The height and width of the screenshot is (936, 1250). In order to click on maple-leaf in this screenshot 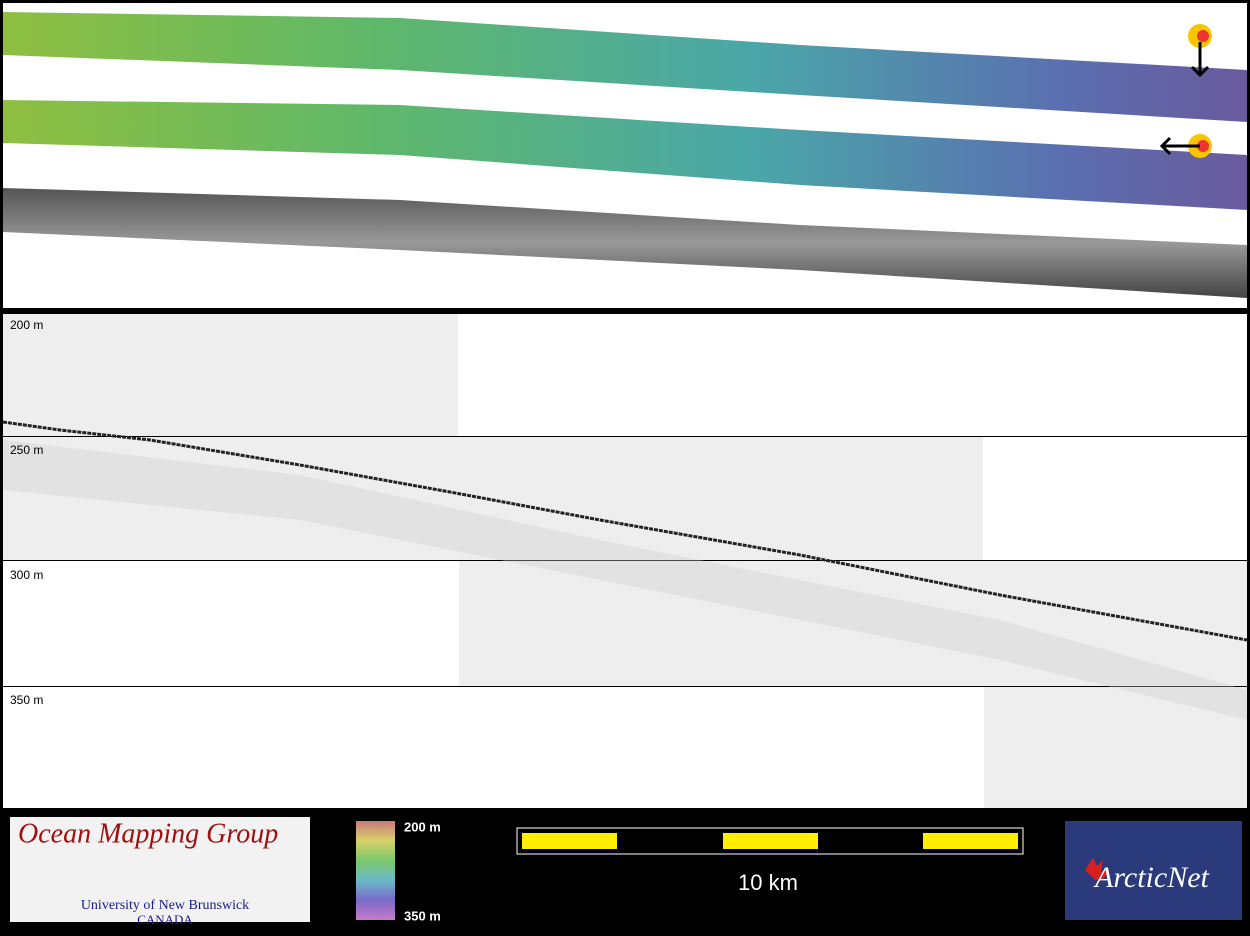, I will do `click(1097, 869)`.